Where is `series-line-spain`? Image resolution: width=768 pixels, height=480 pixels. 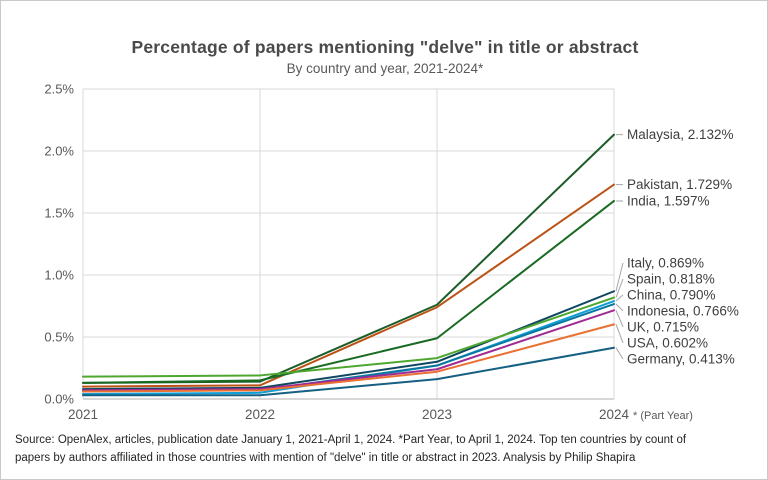
series-line-spain is located at coordinates (348, 337).